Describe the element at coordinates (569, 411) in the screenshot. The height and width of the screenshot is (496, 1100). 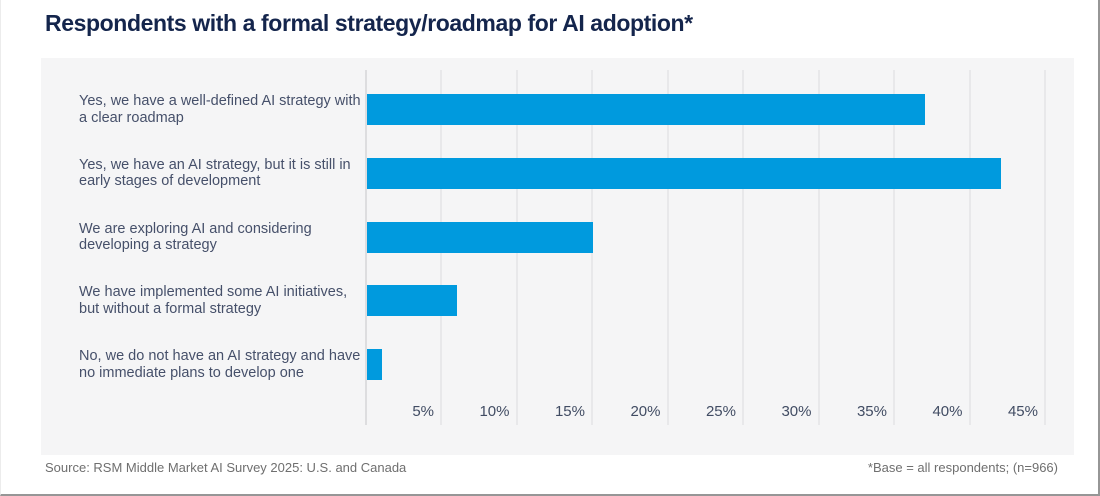
I see `x-tick-label: 15%` at that location.